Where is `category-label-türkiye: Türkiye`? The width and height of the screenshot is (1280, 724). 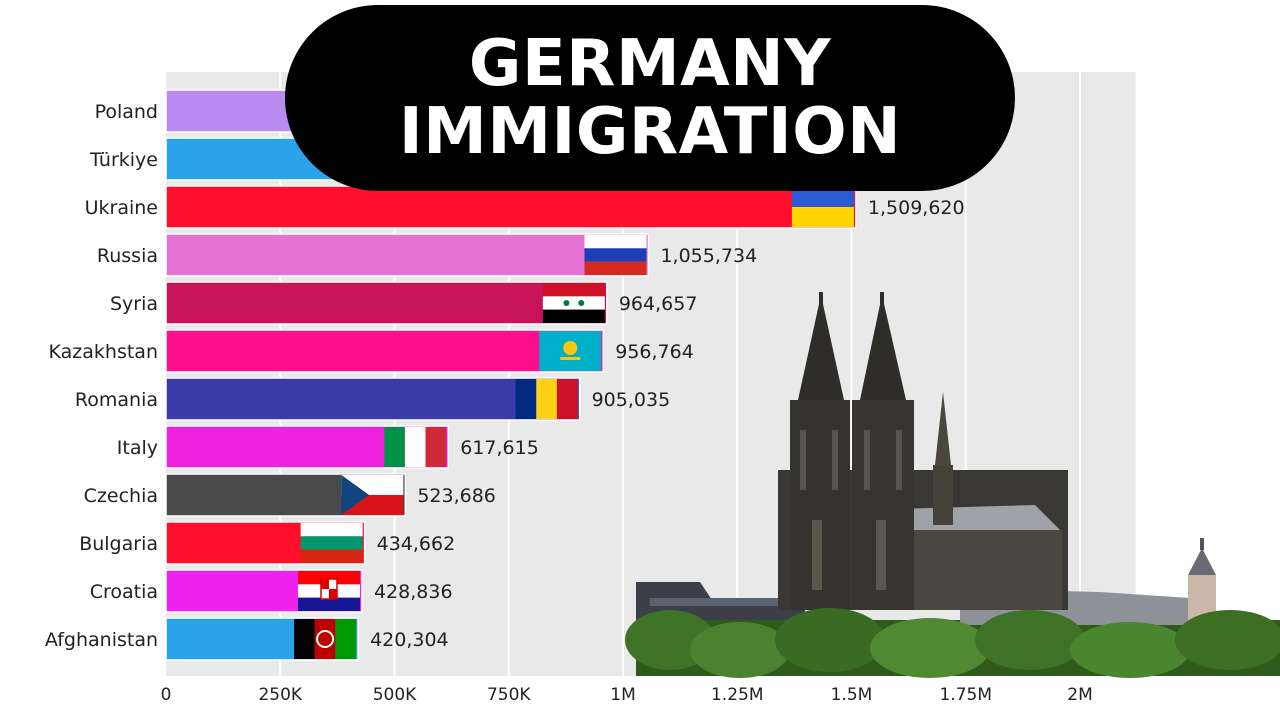 category-label-türkiye: Türkiye is located at coordinates (123, 160).